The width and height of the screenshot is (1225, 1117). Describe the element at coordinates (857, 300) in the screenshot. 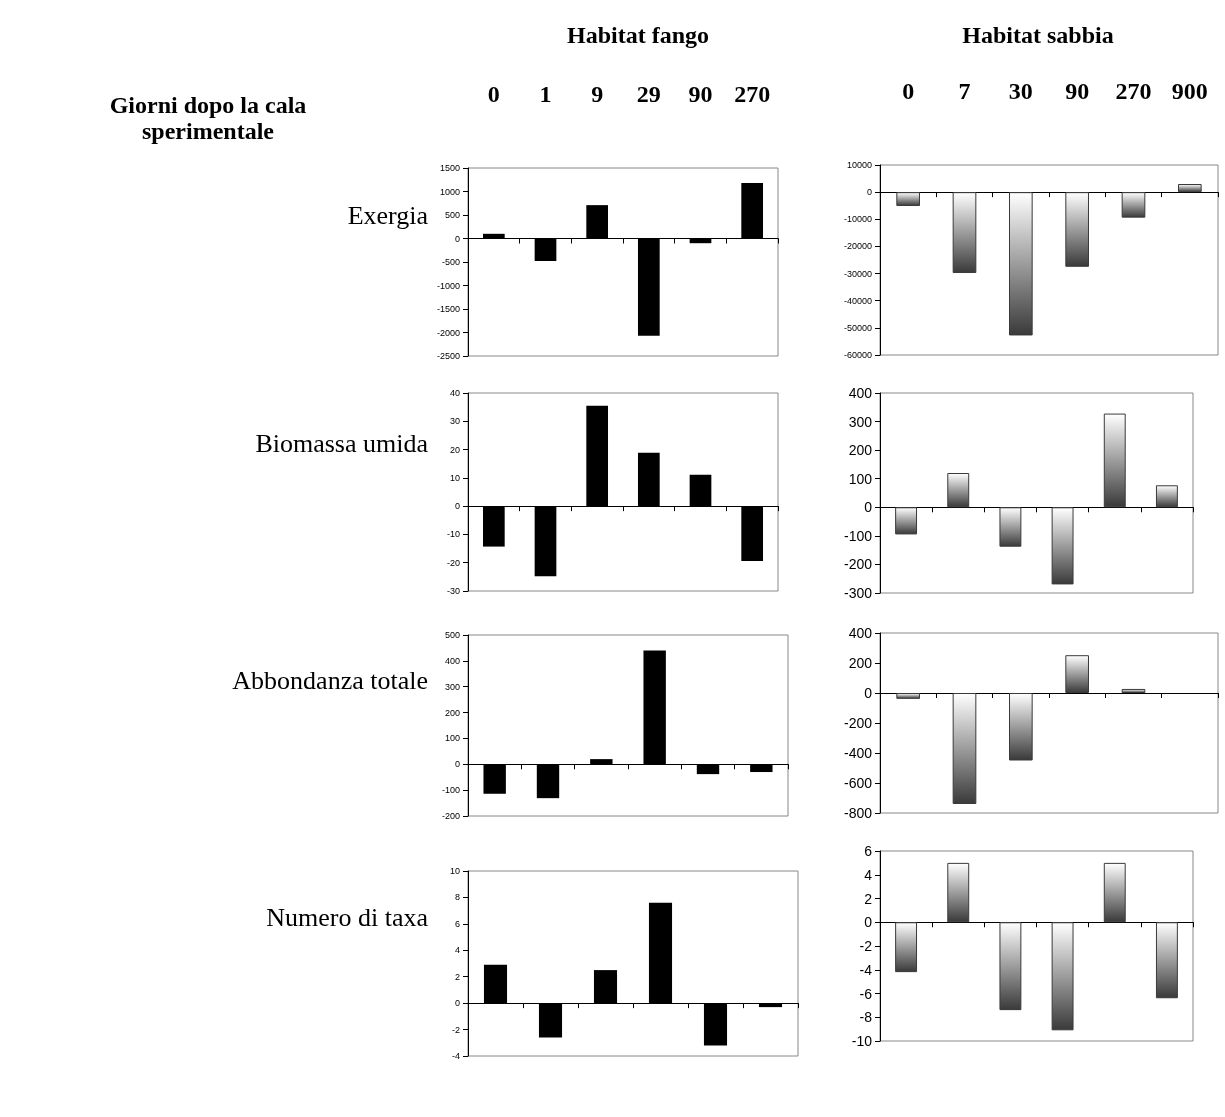

I see `y-tick-label: -40000` at that location.